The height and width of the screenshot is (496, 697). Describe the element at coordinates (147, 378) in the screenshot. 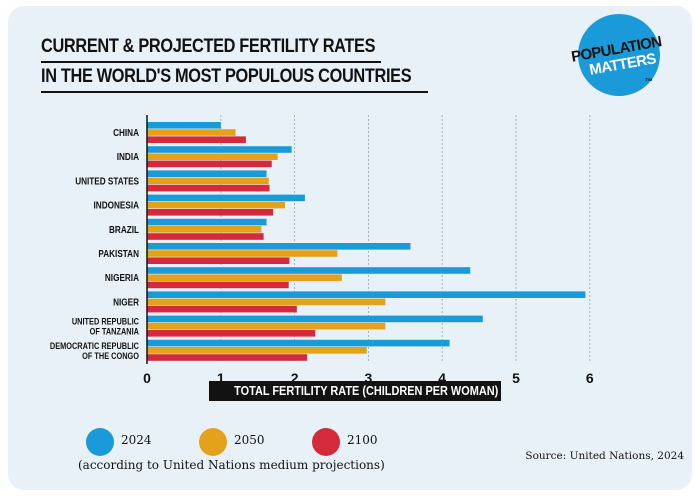

I see `x-tick-label: 0` at that location.